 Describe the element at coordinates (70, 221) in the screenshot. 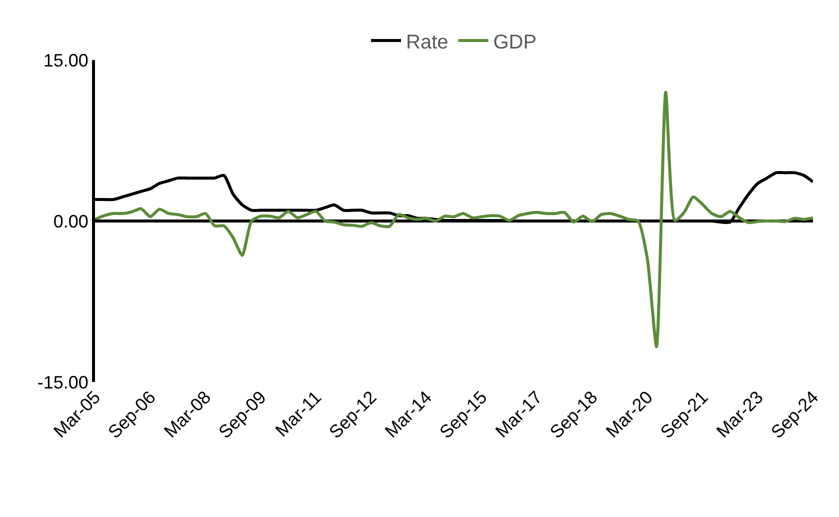

I see `y-tick-label: 0.00` at that location.